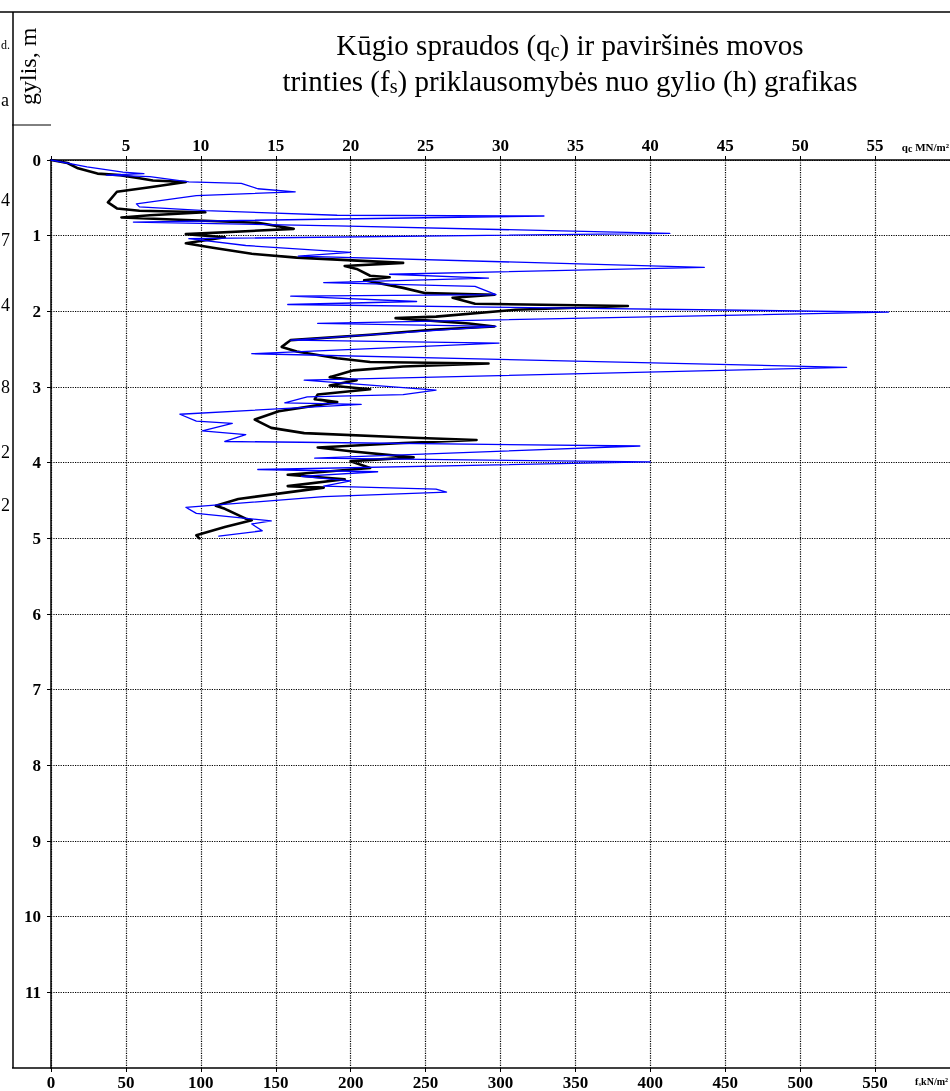  What do you see at coordinates (37, 463) in the screenshot?
I see `y-tick-label: 4` at bounding box center [37, 463].